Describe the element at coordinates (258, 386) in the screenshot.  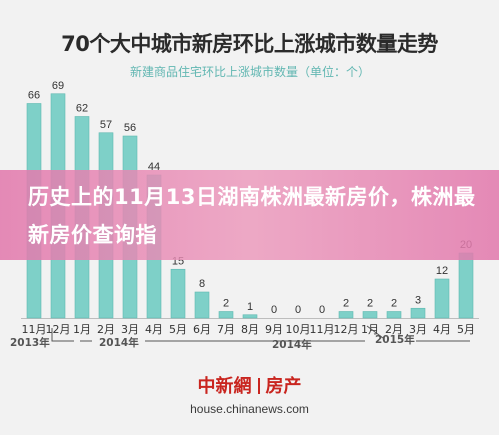
I see `logo-divider` at that location.